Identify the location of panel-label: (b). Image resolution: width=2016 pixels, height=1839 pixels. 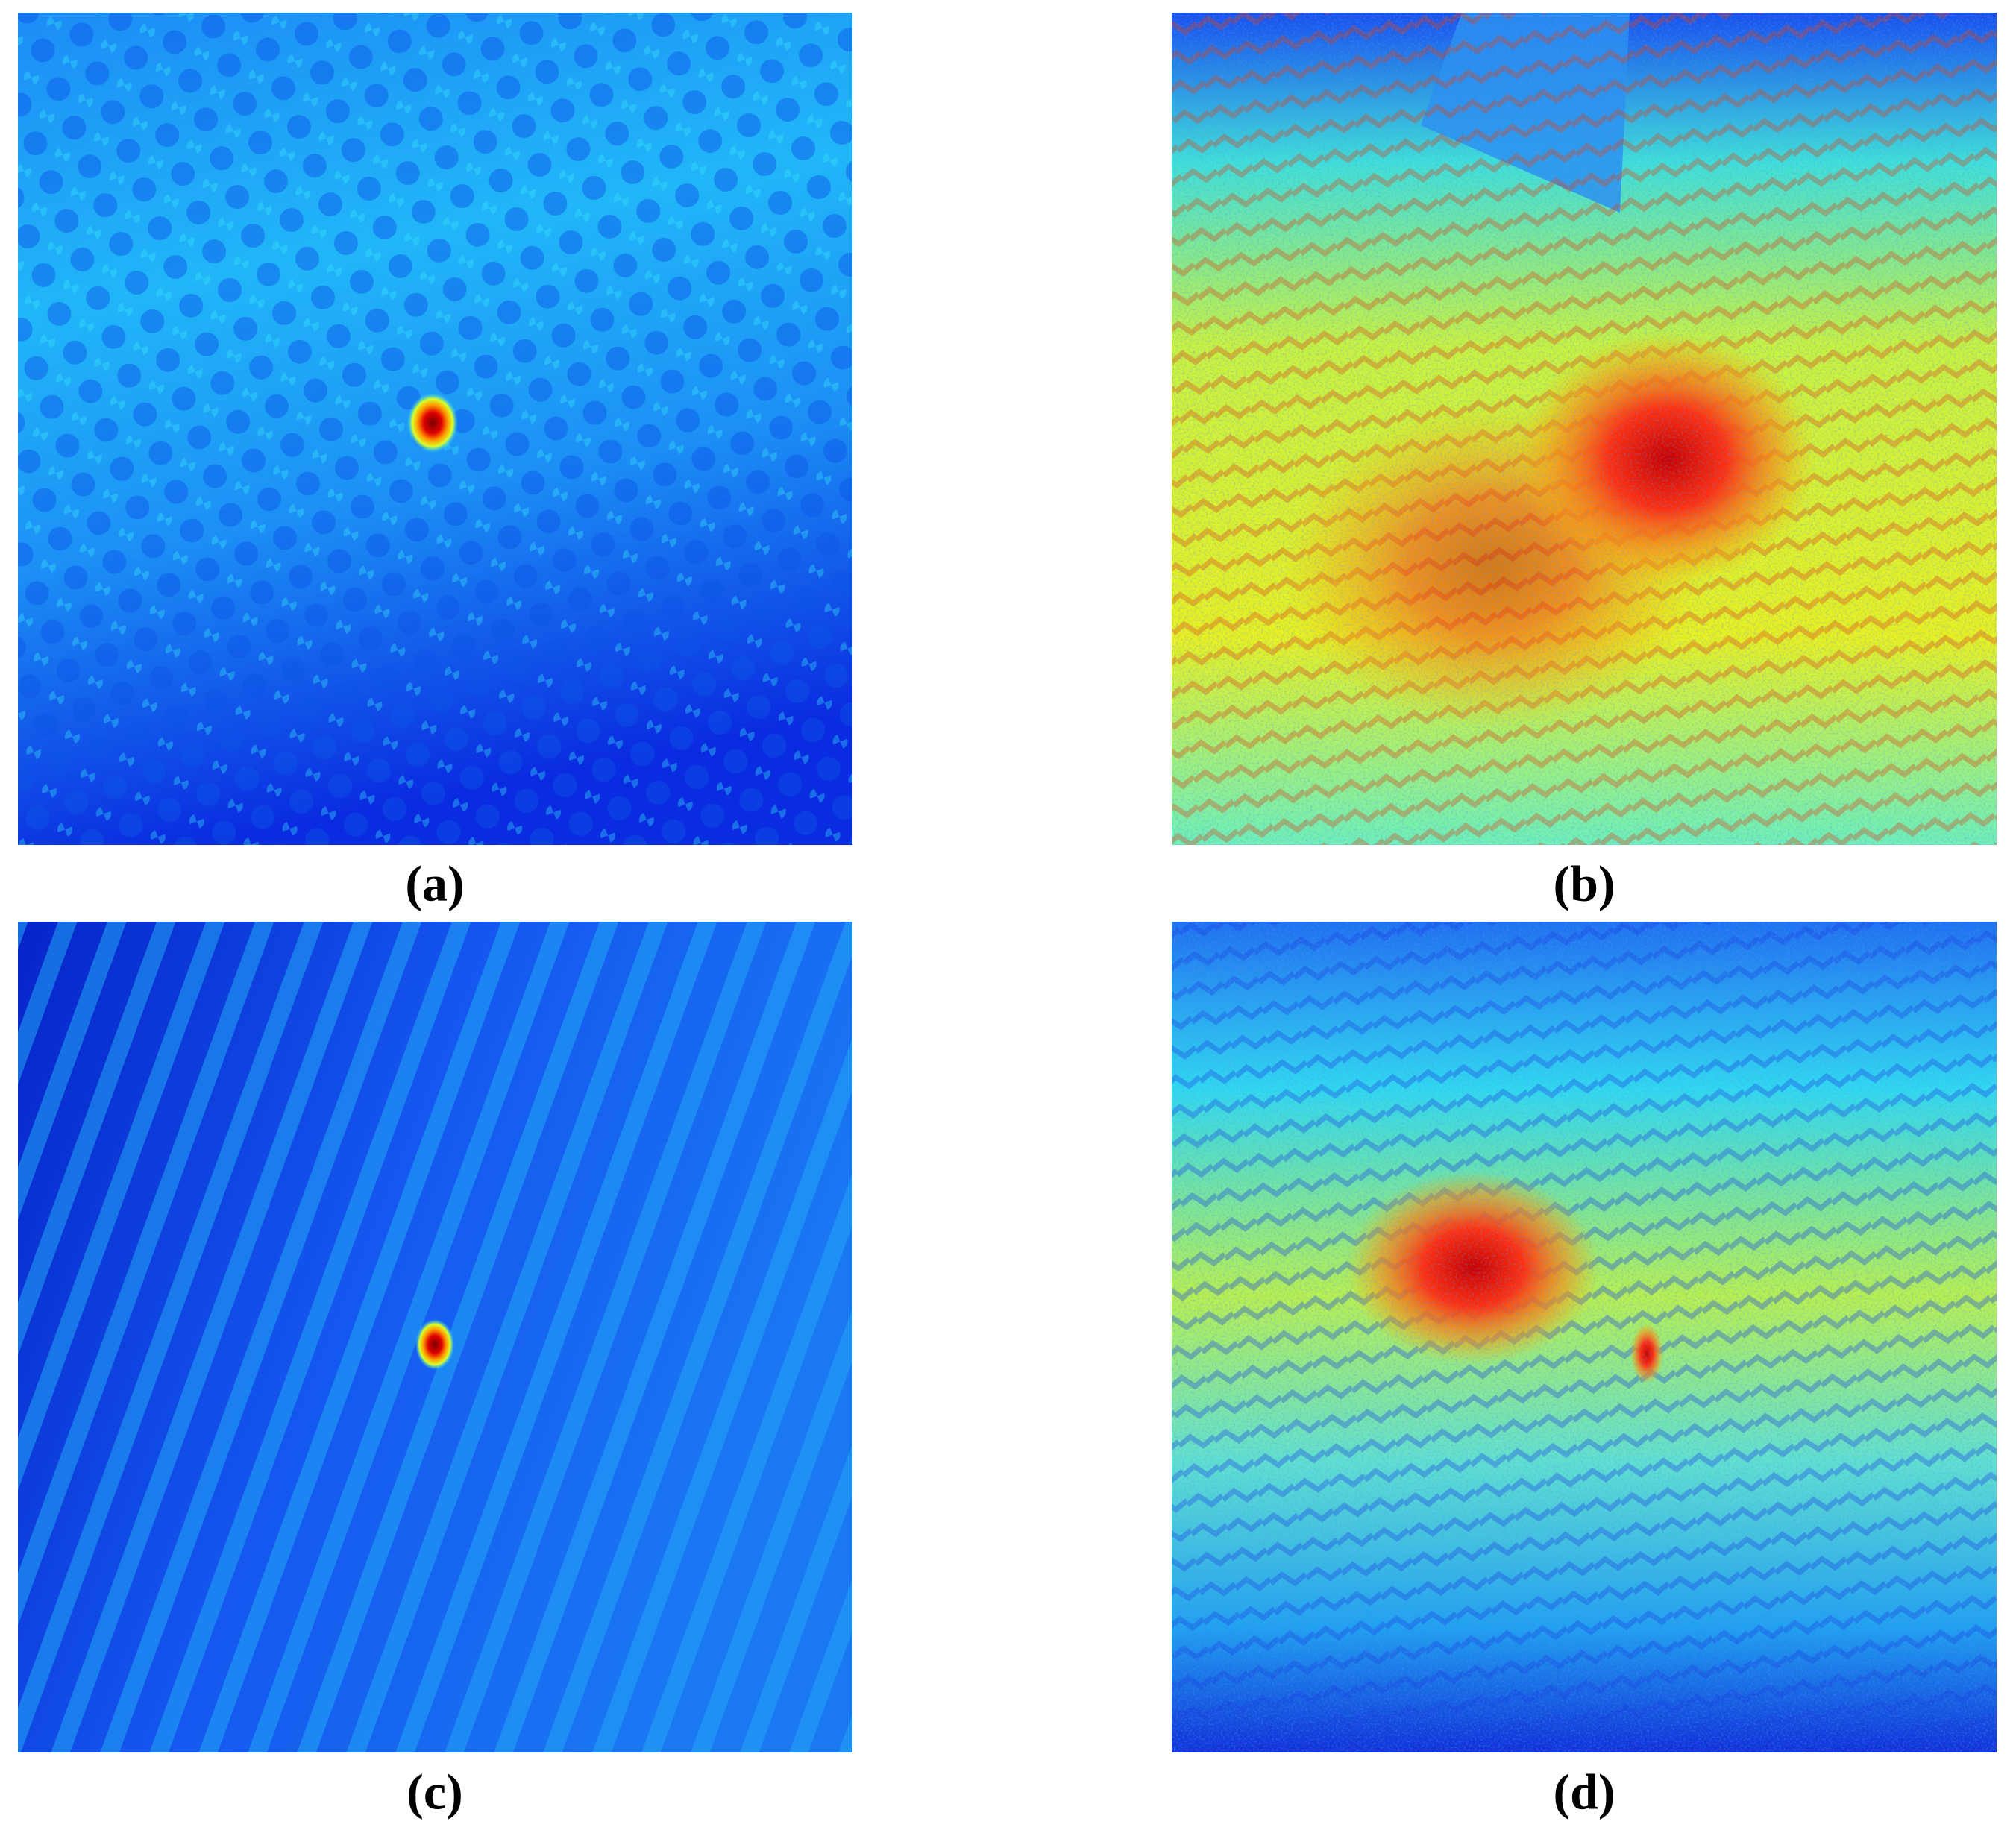
(1584, 883).